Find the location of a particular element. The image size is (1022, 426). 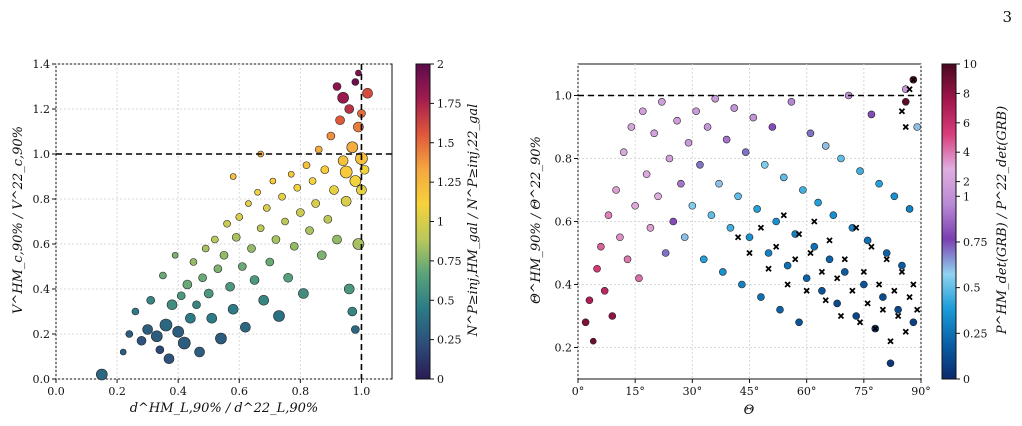

left-x-tick-label: 1.0 is located at coordinates (362, 391).